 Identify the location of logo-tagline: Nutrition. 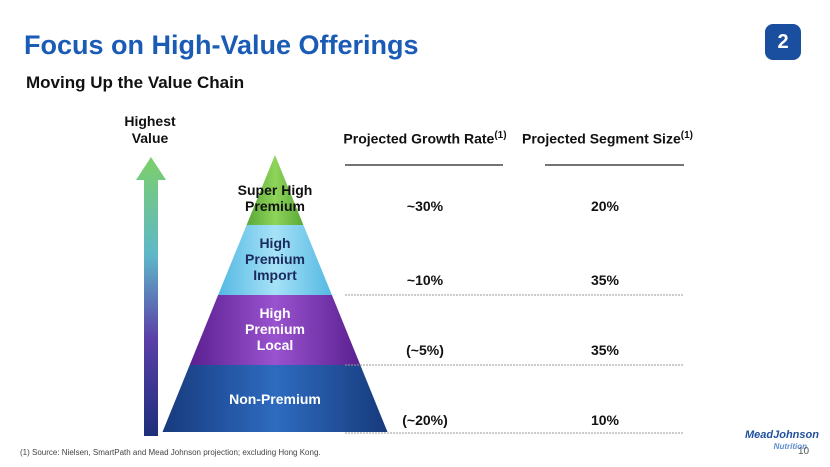
(790, 446).